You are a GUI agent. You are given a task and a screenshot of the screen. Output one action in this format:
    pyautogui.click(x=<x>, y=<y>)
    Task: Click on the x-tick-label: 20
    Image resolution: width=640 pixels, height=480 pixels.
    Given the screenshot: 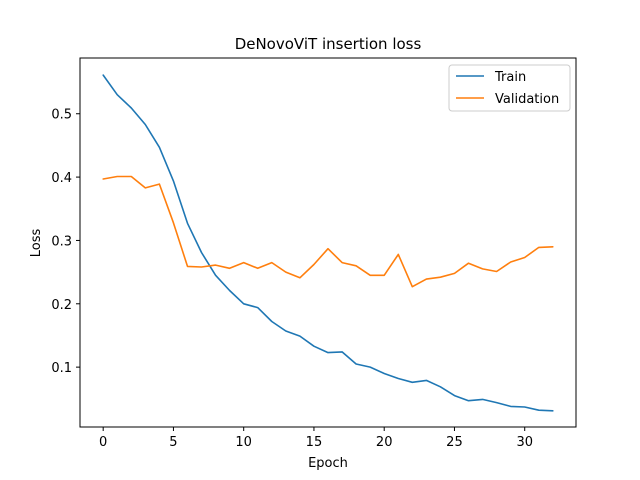 What is the action you would take?
    pyautogui.click(x=384, y=442)
    